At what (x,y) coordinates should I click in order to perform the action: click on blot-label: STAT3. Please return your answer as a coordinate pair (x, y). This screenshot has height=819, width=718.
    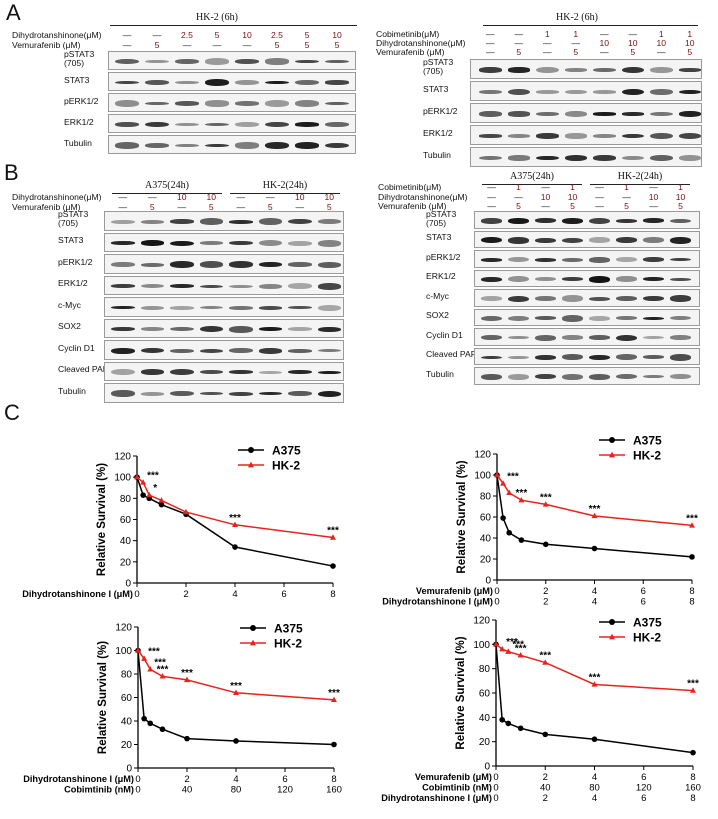
    Looking at the image, I should click on (439, 237).